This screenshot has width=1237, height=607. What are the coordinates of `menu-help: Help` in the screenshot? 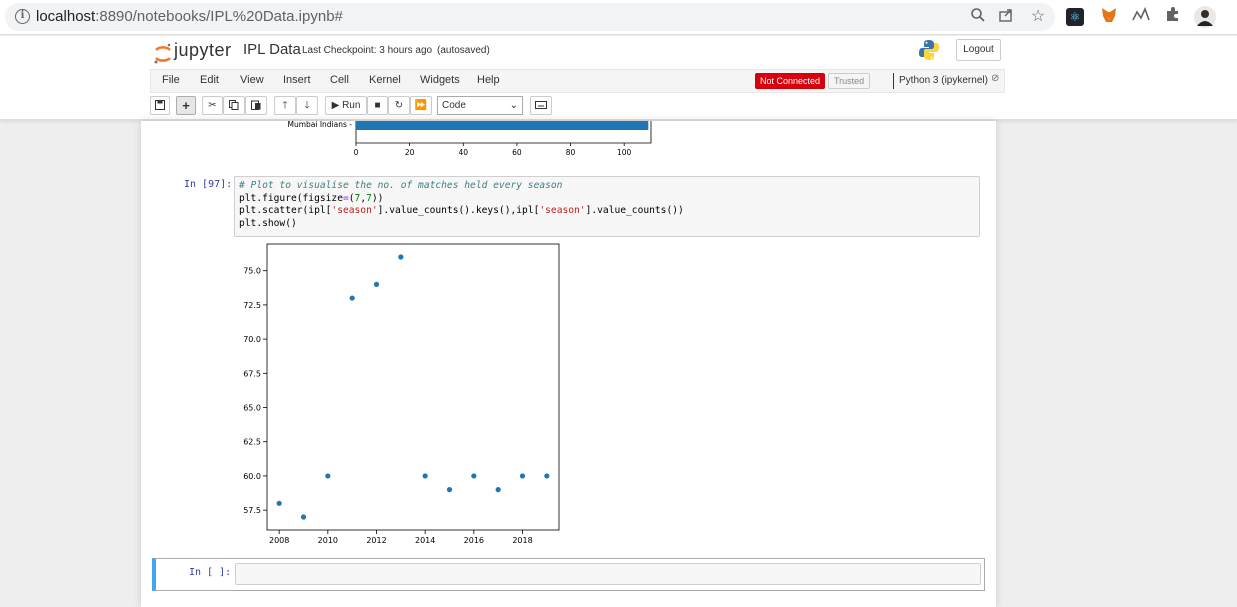 It's located at (488, 80).